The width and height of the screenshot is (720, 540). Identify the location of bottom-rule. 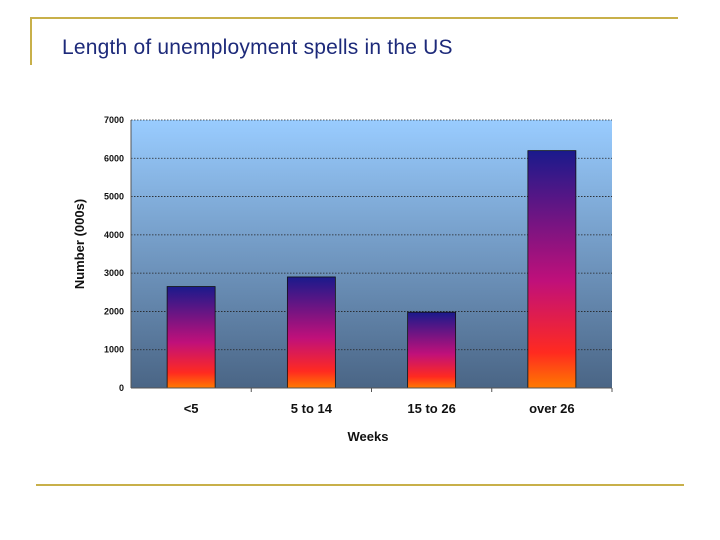
(360, 485).